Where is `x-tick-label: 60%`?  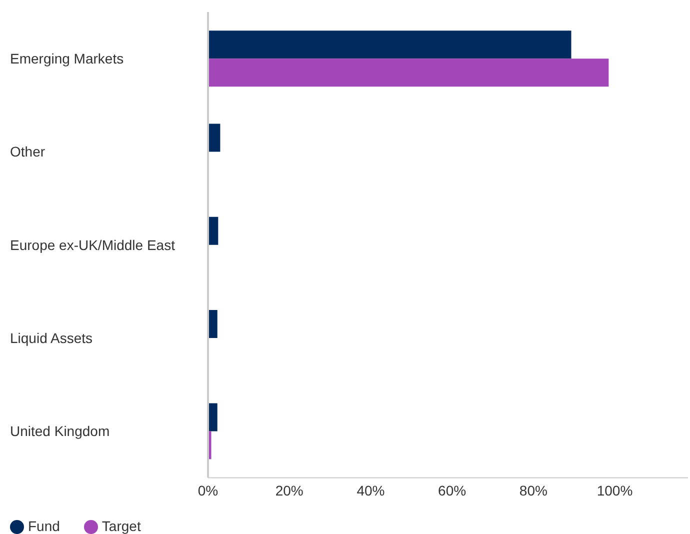 x-tick-label: 60% is located at coordinates (452, 490).